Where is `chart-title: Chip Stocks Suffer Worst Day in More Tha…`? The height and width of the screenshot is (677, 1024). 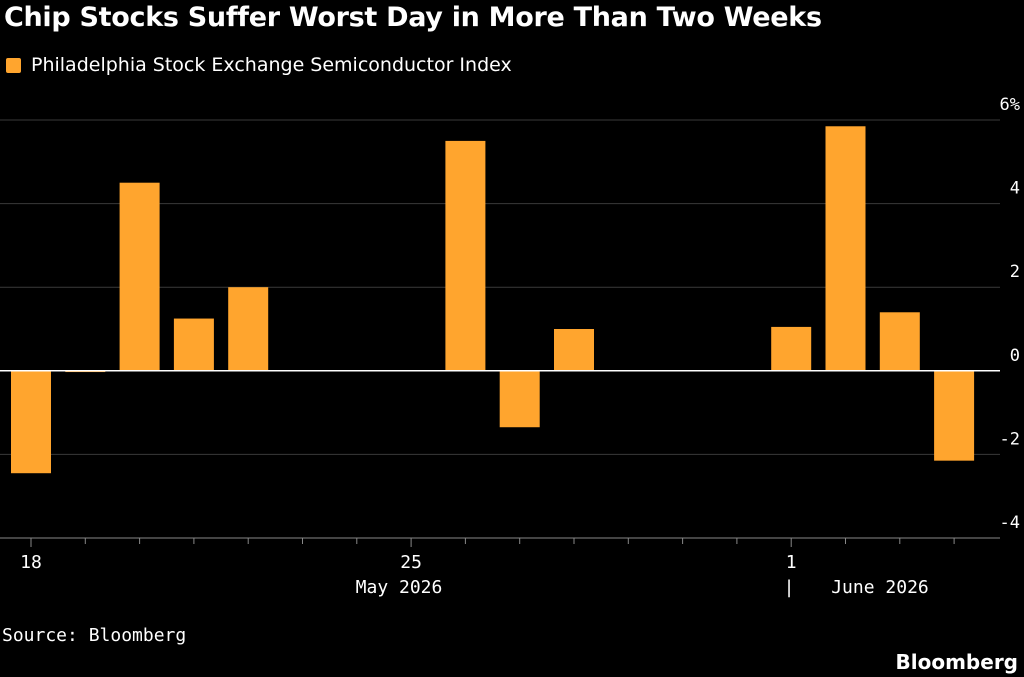
chart-title: Chip Stocks Suffer Worst Day in More Tha… is located at coordinates (413, 17).